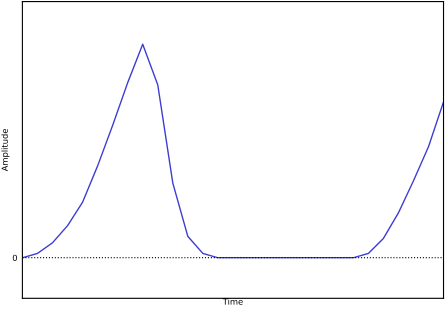 The image size is (448, 314). What do you see at coordinates (14, 258) in the screenshot?
I see `ref-line-label: 0` at bounding box center [14, 258].